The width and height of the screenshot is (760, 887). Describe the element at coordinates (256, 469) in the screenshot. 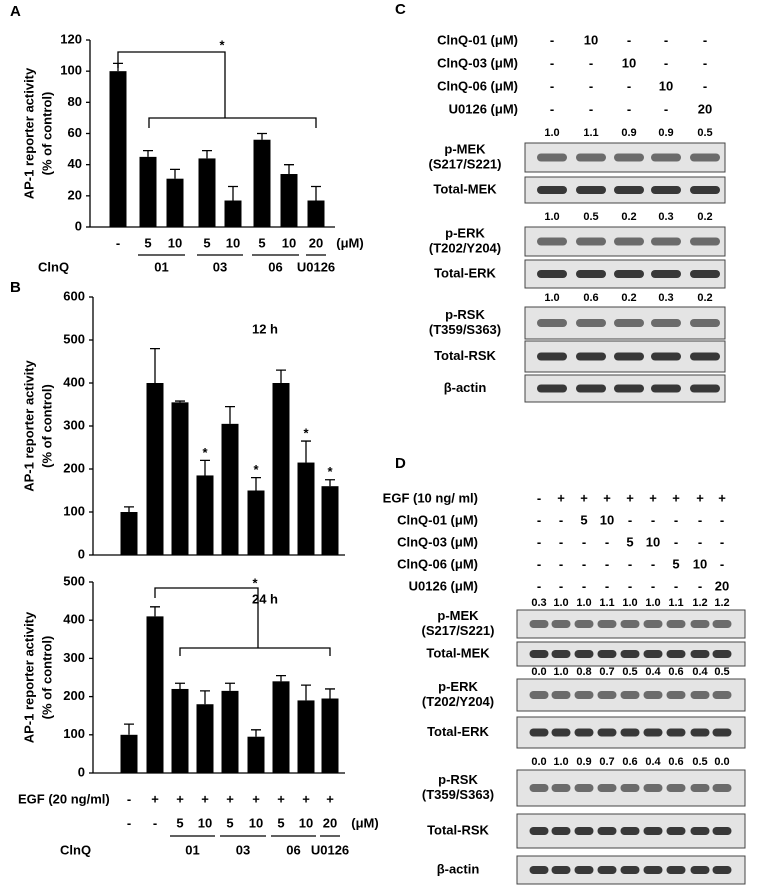

I see `significance-star: *` at that location.